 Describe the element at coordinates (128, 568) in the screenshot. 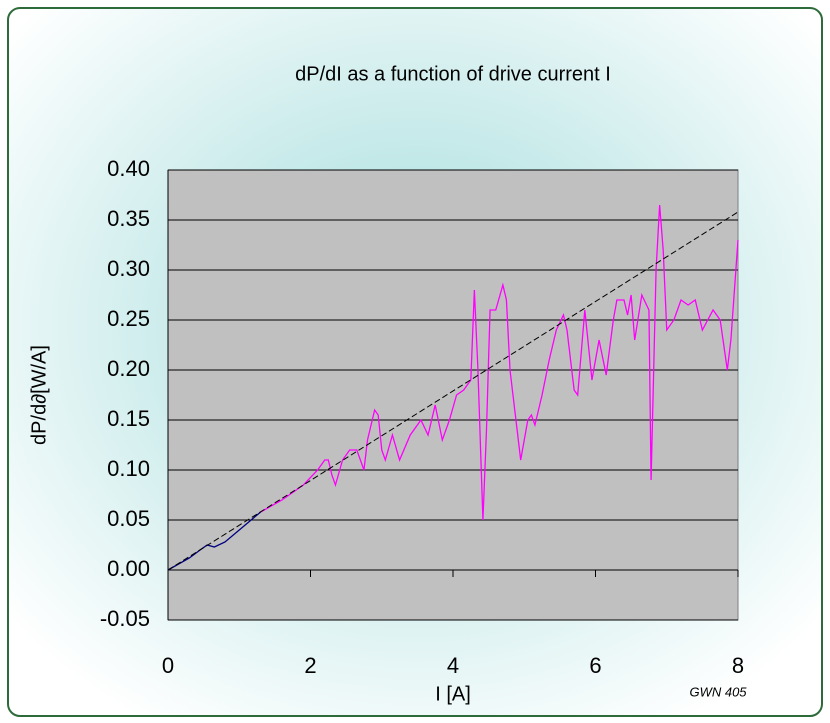

I see `y-tick-label: 0.00` at that location.